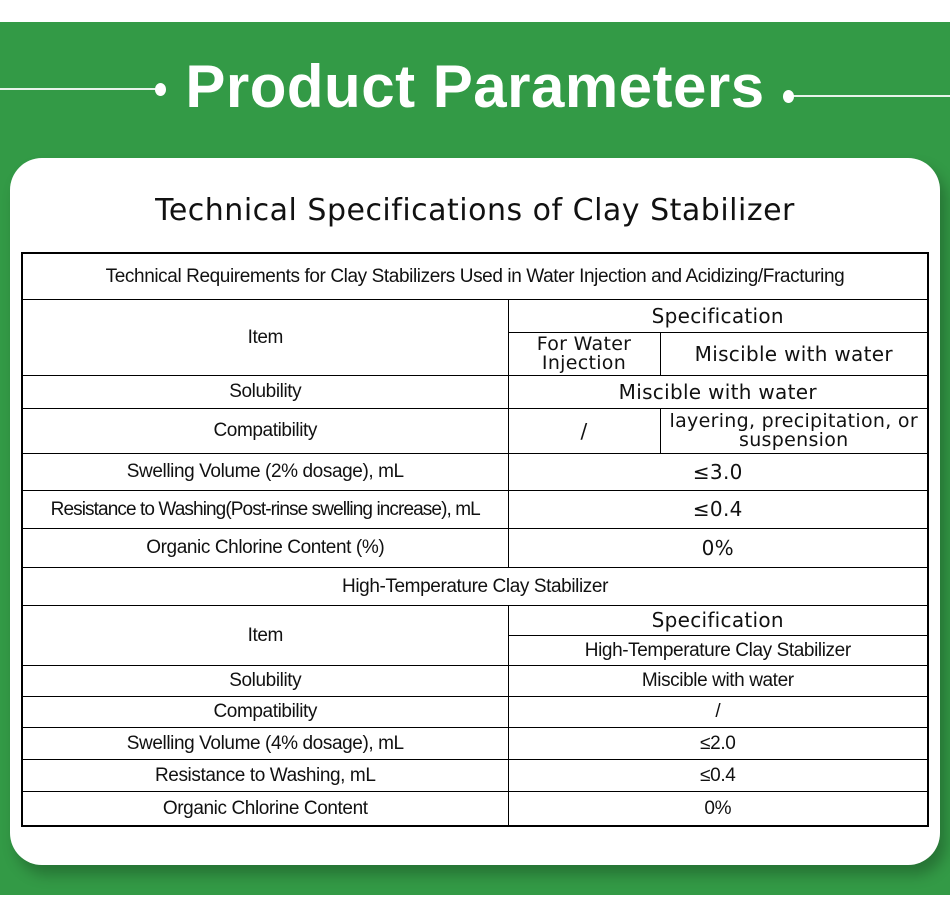 This screenshot has width=950, height=922. I want to click on value-cell: ≤2.0, so click(718, 743).